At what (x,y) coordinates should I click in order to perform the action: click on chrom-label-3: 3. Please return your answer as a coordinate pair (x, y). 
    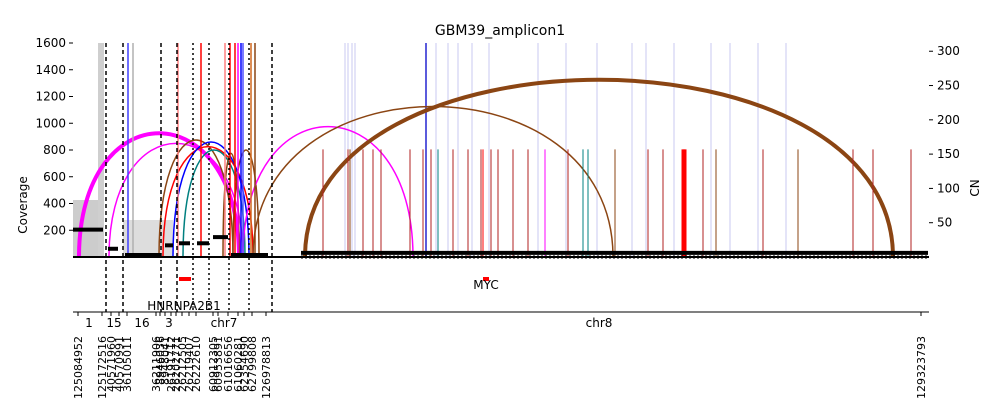
    Looking at the image, I should click on (169, 323).